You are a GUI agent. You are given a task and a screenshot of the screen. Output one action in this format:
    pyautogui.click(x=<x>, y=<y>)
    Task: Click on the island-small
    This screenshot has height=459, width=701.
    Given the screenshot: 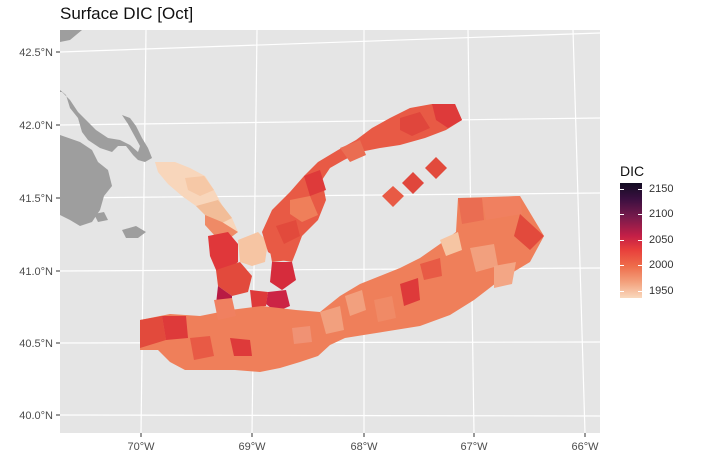 What is the action you would take?
    pyautogui.click(x=89, y=203)
    